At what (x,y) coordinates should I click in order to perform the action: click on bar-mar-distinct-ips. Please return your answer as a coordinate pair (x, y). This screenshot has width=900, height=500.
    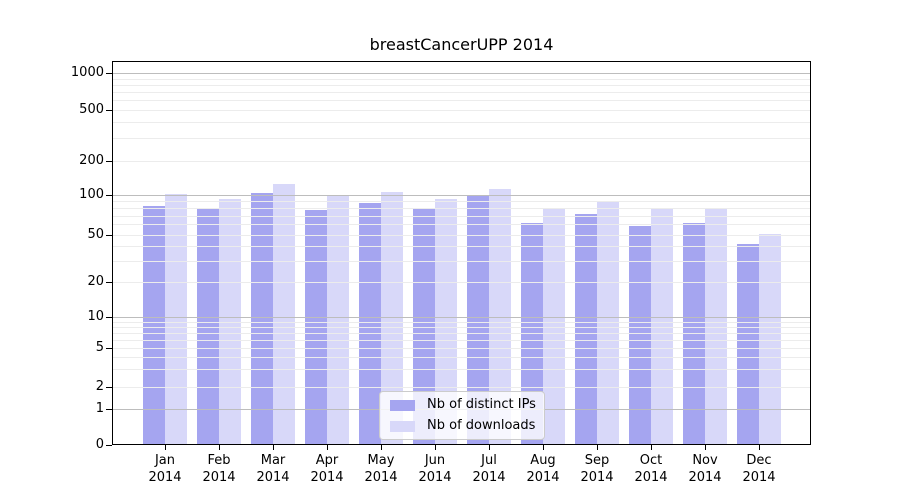
    Looking at the image, I should click on (262, 319).